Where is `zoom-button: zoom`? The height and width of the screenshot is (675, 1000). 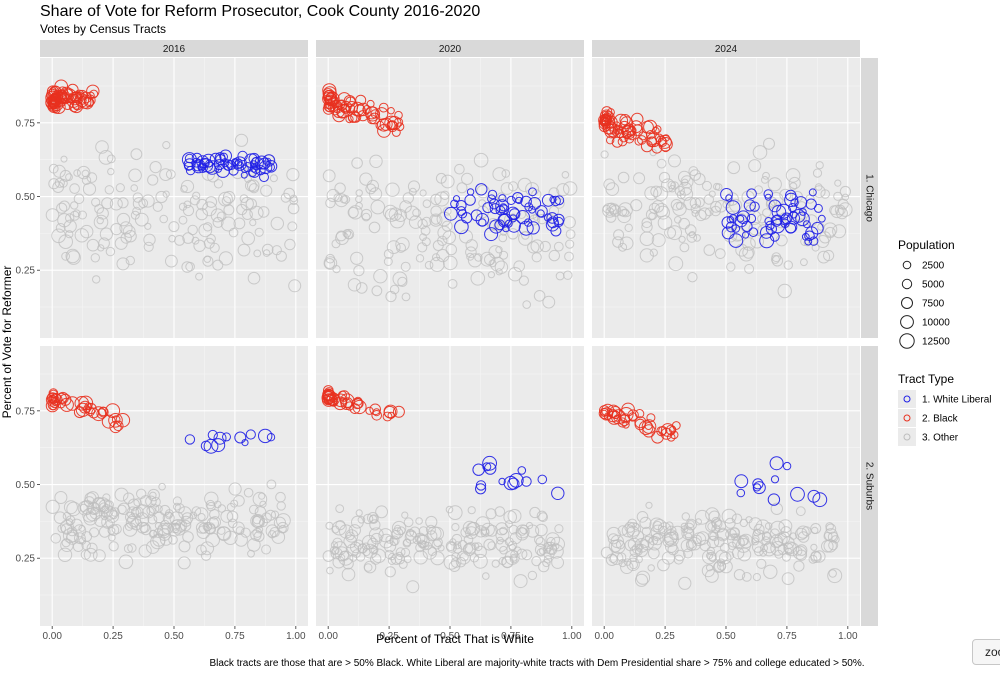
zoom-button: zoom is located at coordinates (986, 652).